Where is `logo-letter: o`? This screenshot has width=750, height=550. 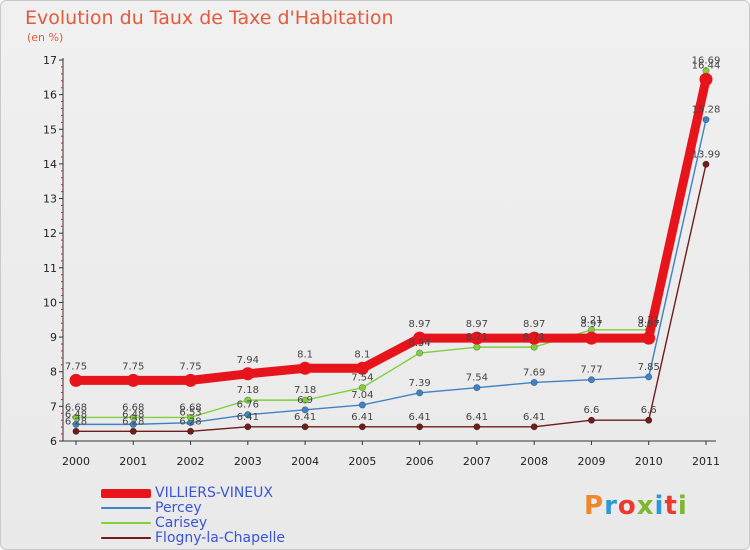
logo-letter: o is located at coordinates (627, 506).